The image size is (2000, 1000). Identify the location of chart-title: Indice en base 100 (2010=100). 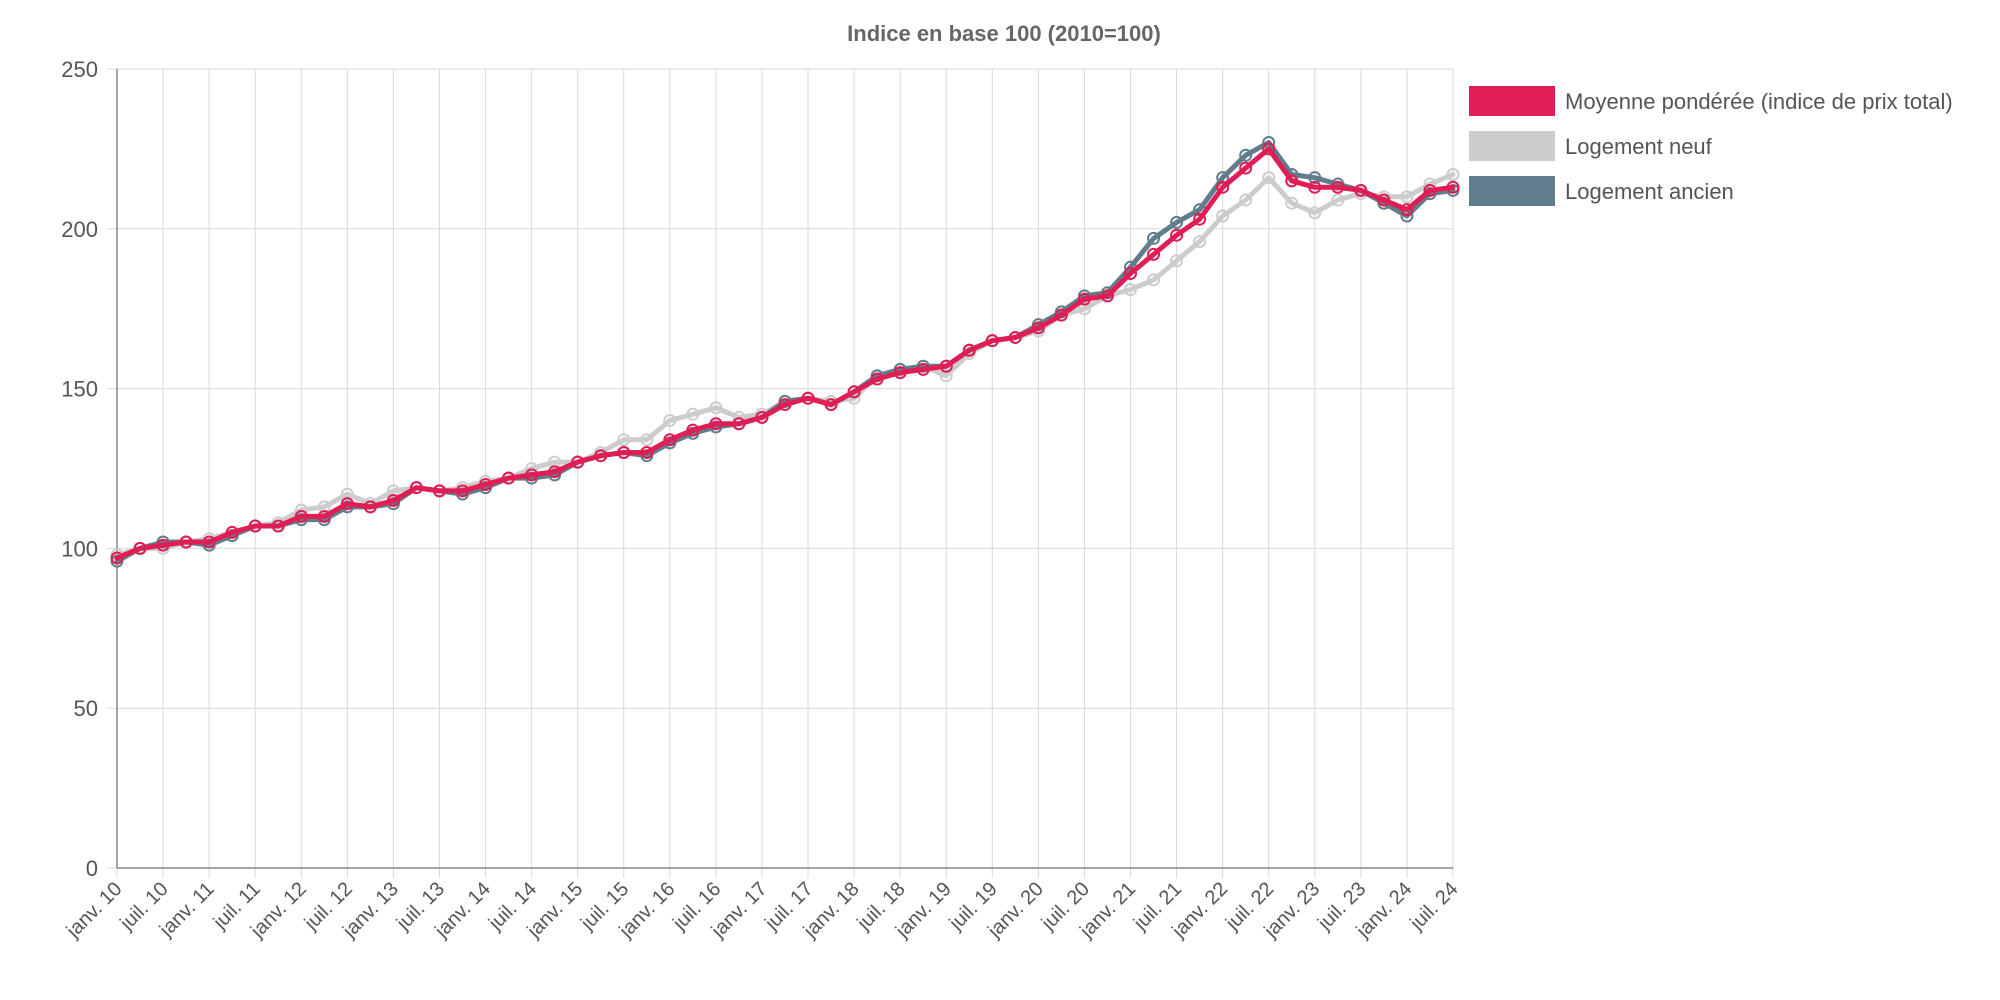
(1004, 33).